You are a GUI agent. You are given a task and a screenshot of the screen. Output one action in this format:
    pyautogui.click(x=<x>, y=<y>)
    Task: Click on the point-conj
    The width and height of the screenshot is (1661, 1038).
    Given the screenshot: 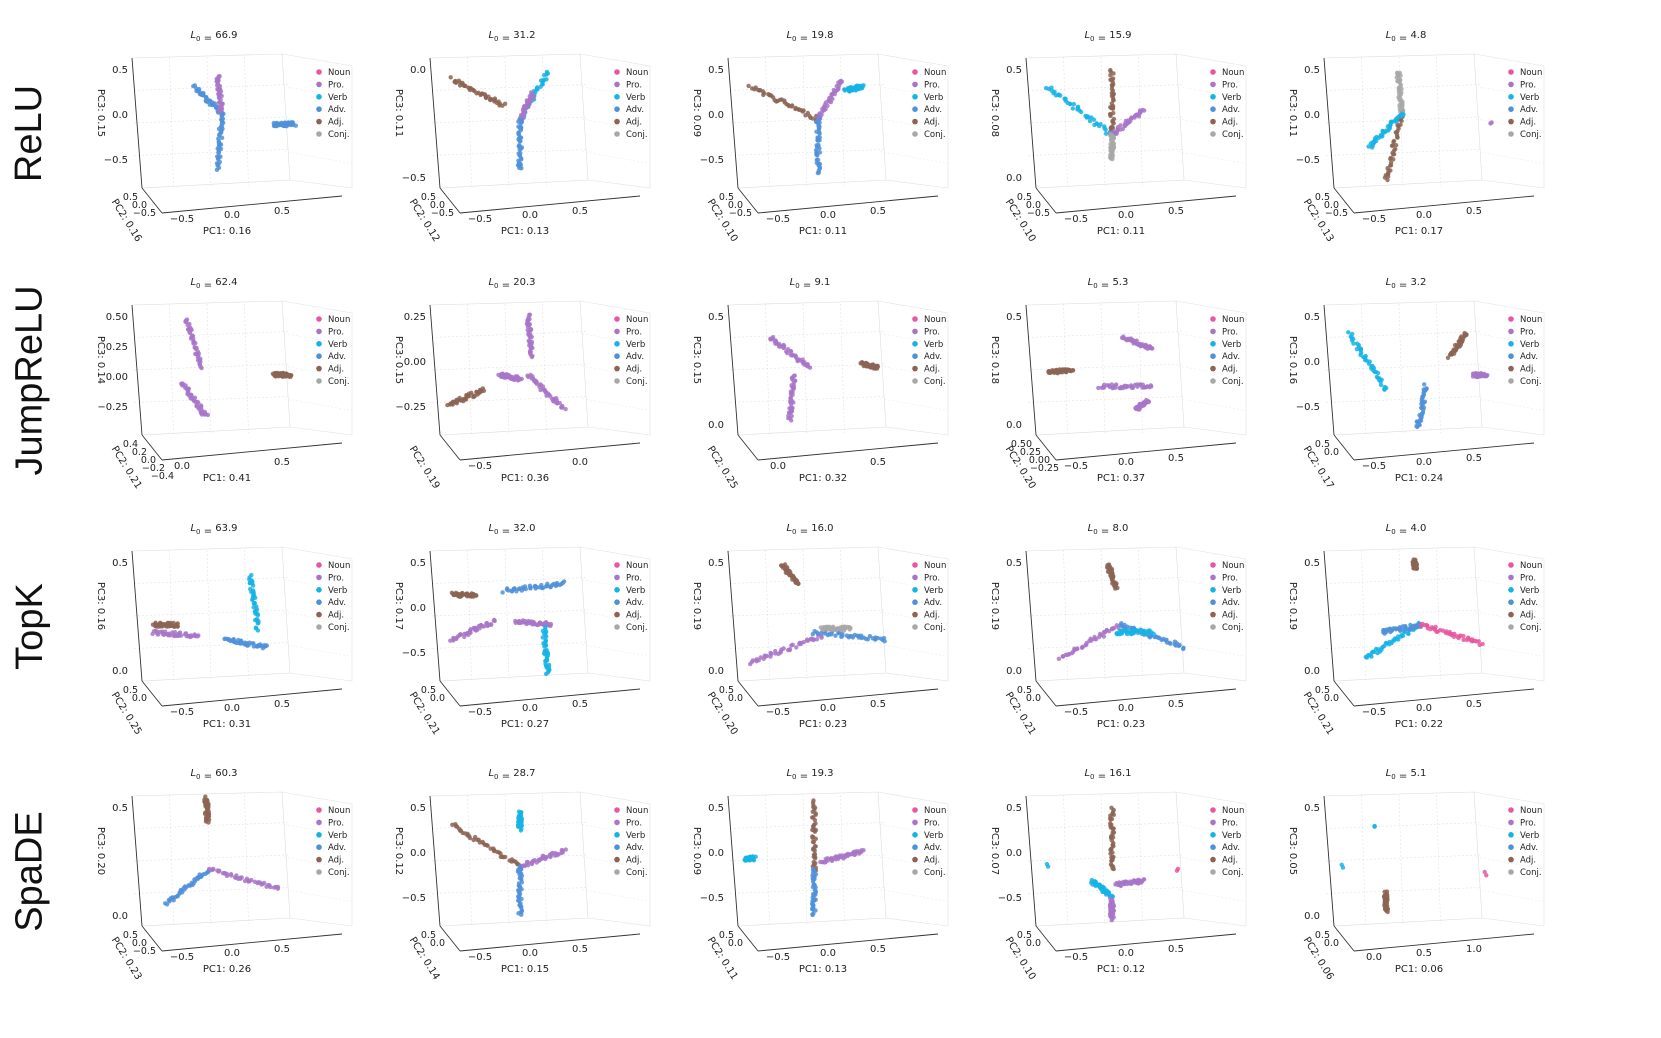 What is the action you would take?
    pyautogui.click(x=1112, y=153)
    